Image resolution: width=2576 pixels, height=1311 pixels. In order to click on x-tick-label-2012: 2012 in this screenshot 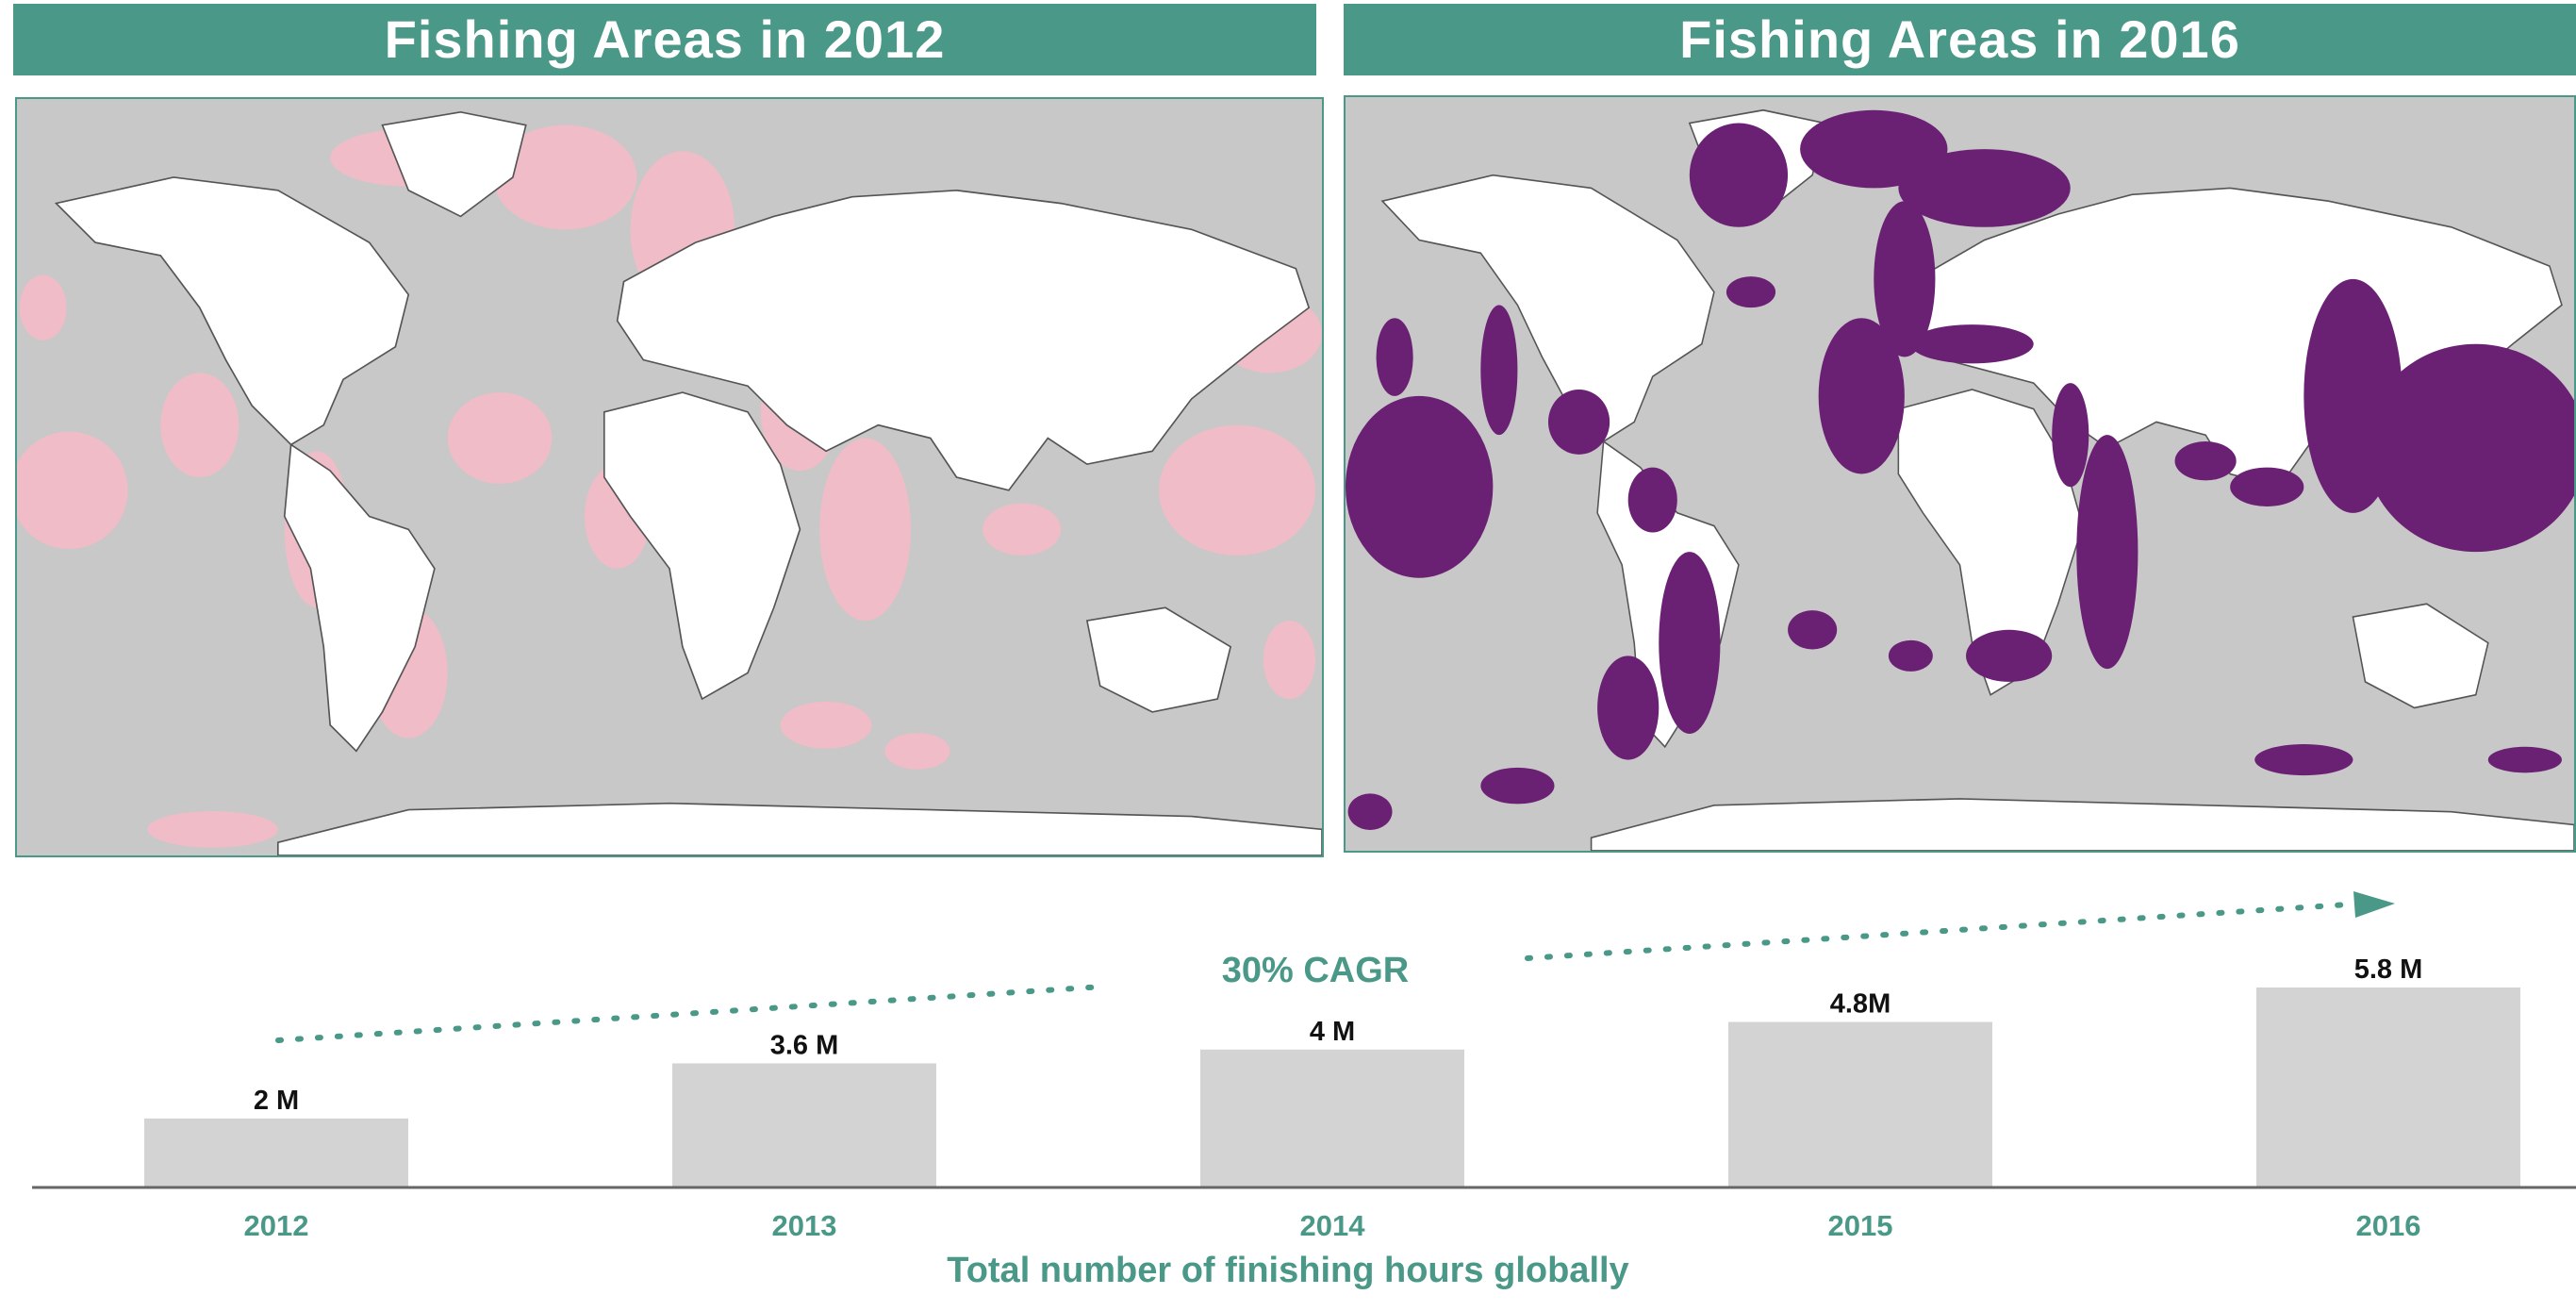, I will do `click(276, 1225)`.